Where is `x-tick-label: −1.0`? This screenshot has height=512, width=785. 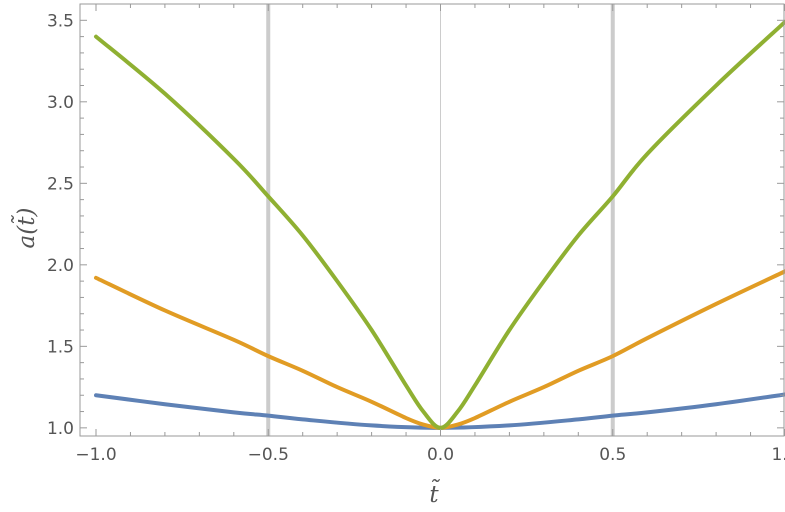 x-tick-label: −1.0 is located at coordinates (95, 455).